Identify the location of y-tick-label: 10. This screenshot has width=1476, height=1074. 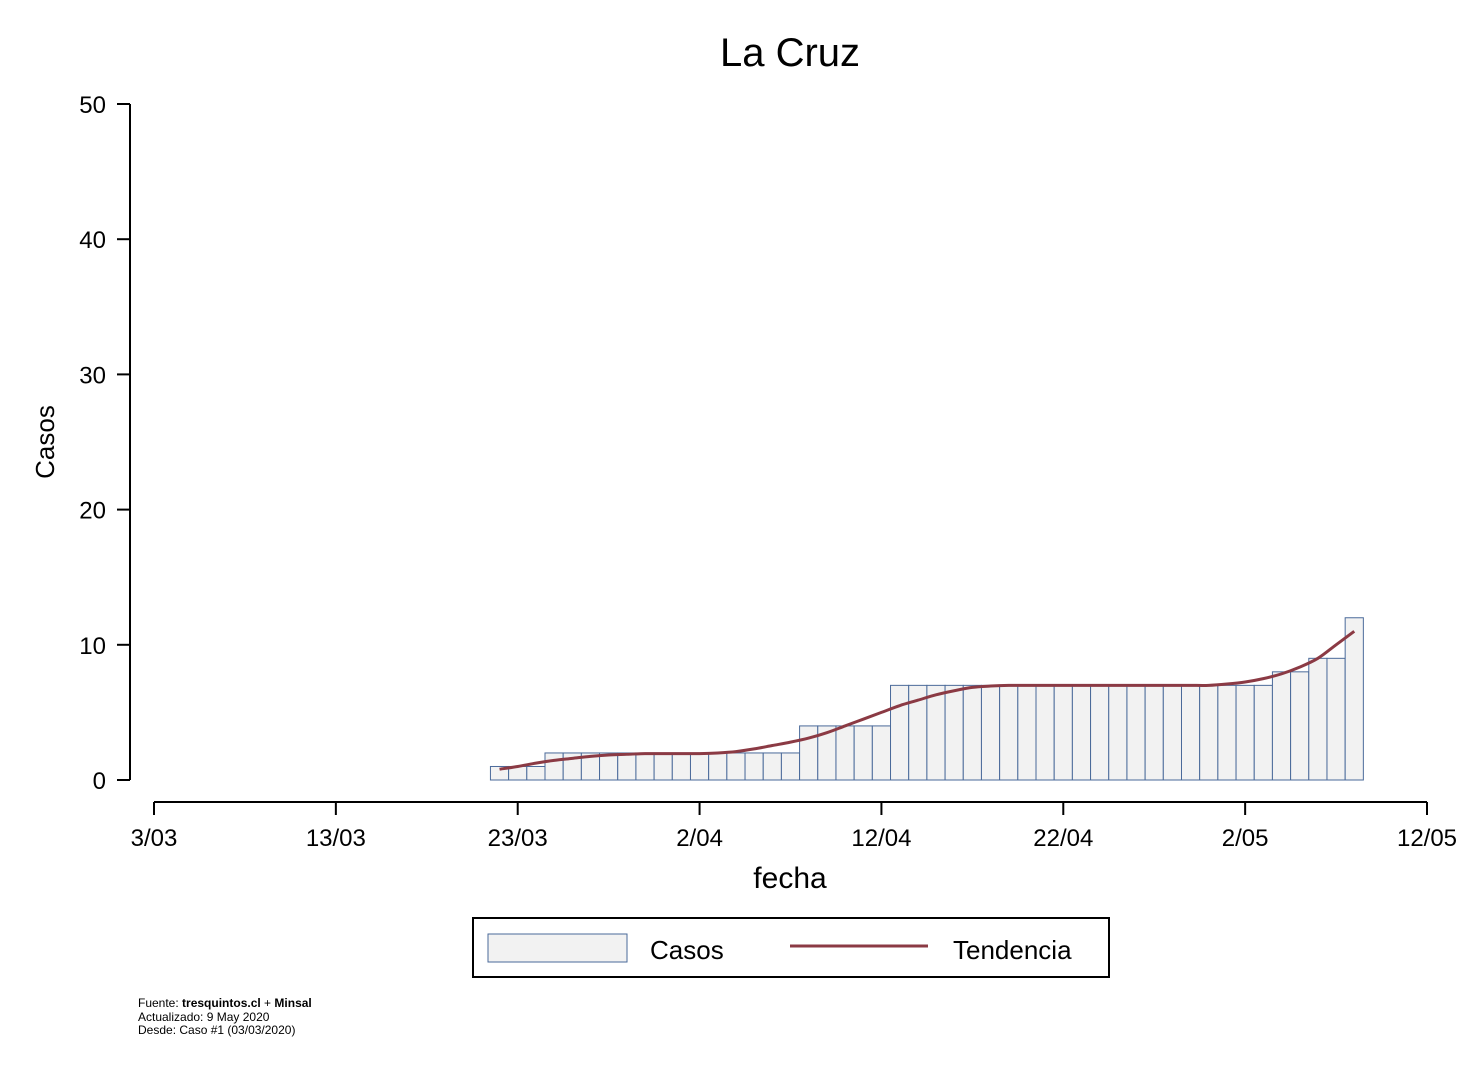
(92, 646).